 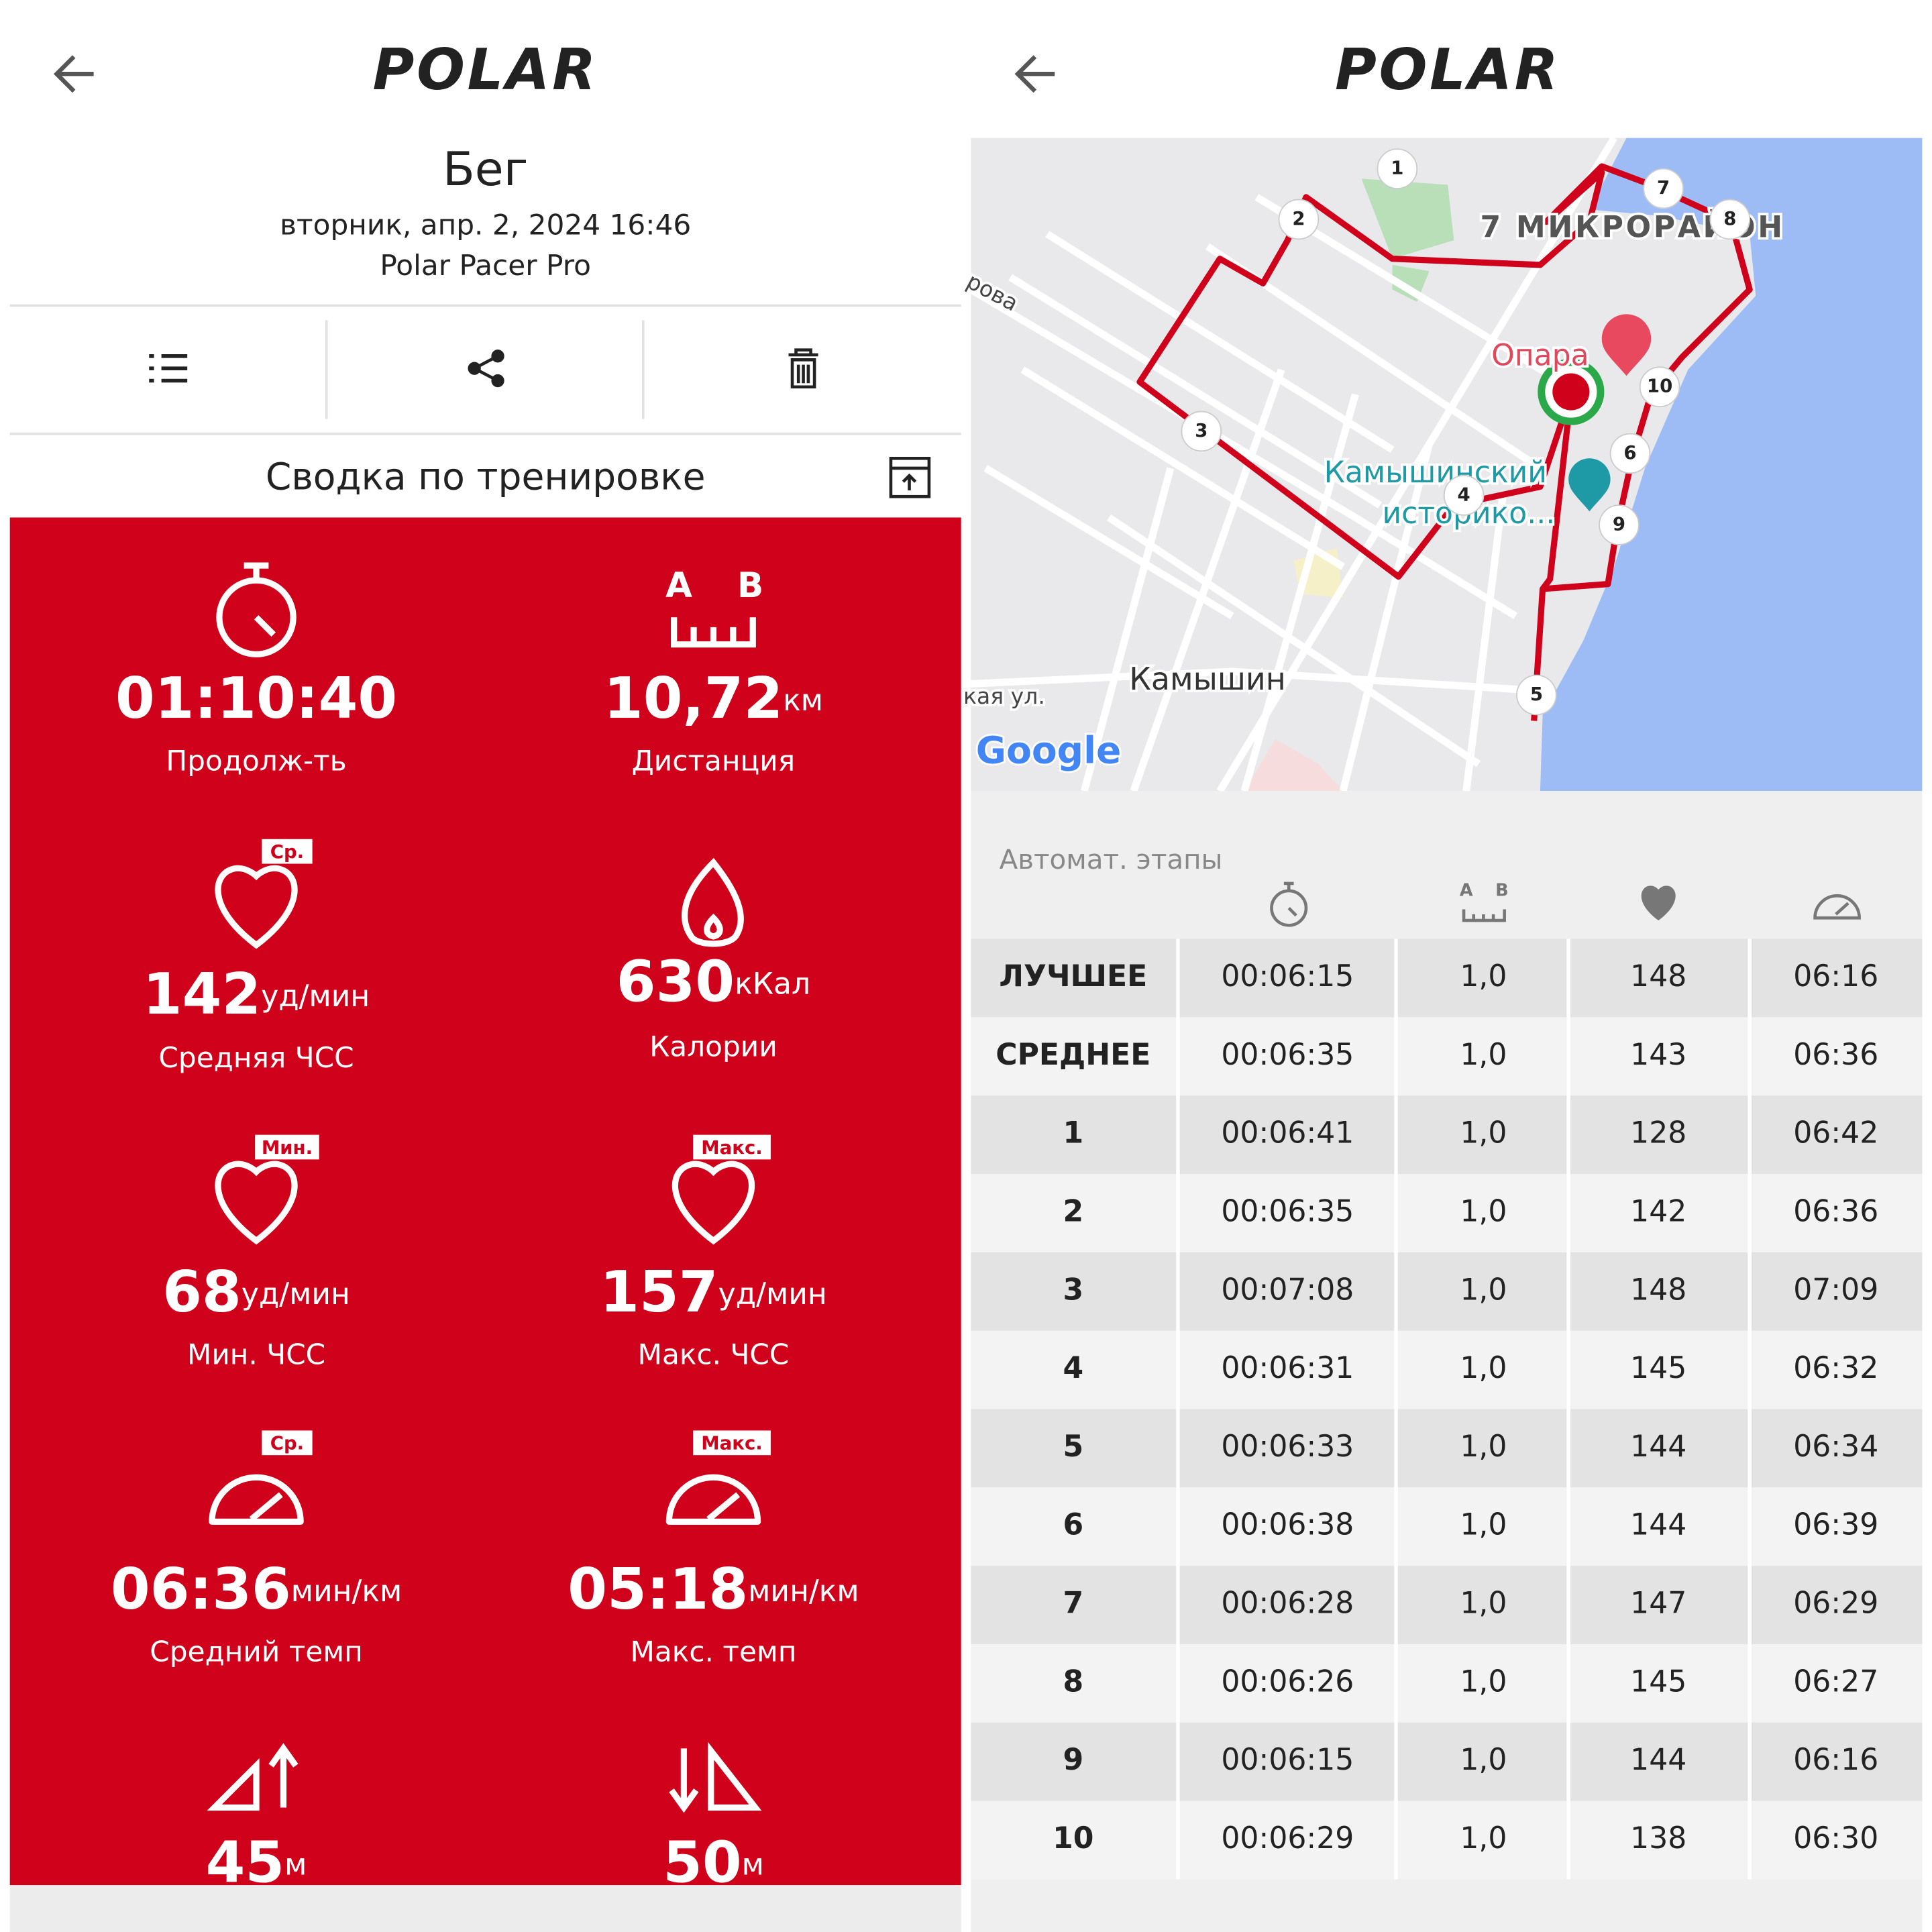 I want to click on stat-label: Продолж-ть, so click(x=256, y=760).